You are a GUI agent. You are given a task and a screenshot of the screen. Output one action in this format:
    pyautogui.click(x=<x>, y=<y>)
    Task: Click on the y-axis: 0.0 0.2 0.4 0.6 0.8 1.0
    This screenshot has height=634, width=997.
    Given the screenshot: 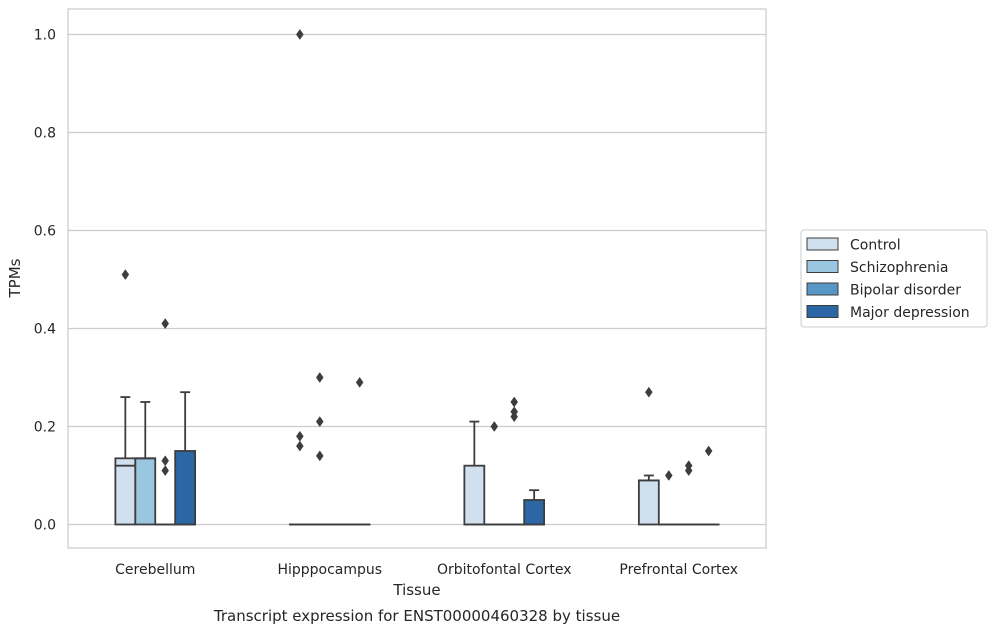 What is the action you would take?
    pyautogui.click(x=45, y=280)
    